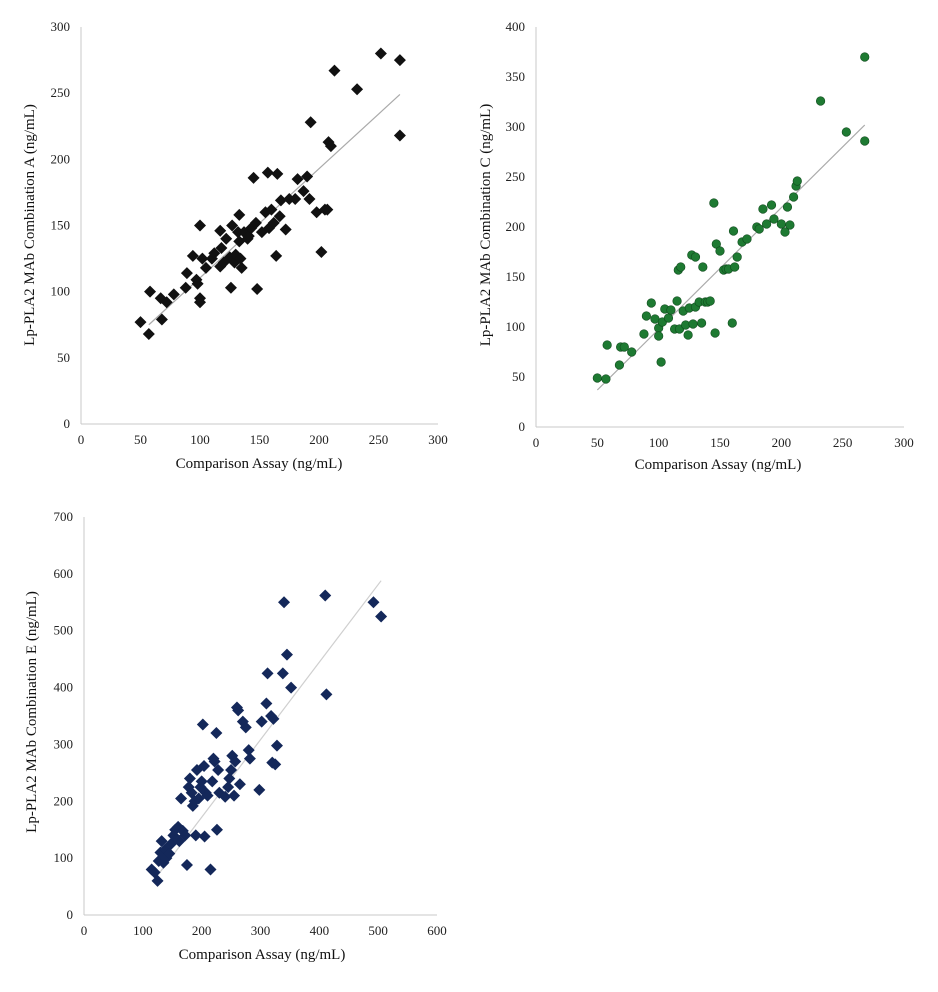  I want to click on x-tick-label: 400, so click(320, 930).